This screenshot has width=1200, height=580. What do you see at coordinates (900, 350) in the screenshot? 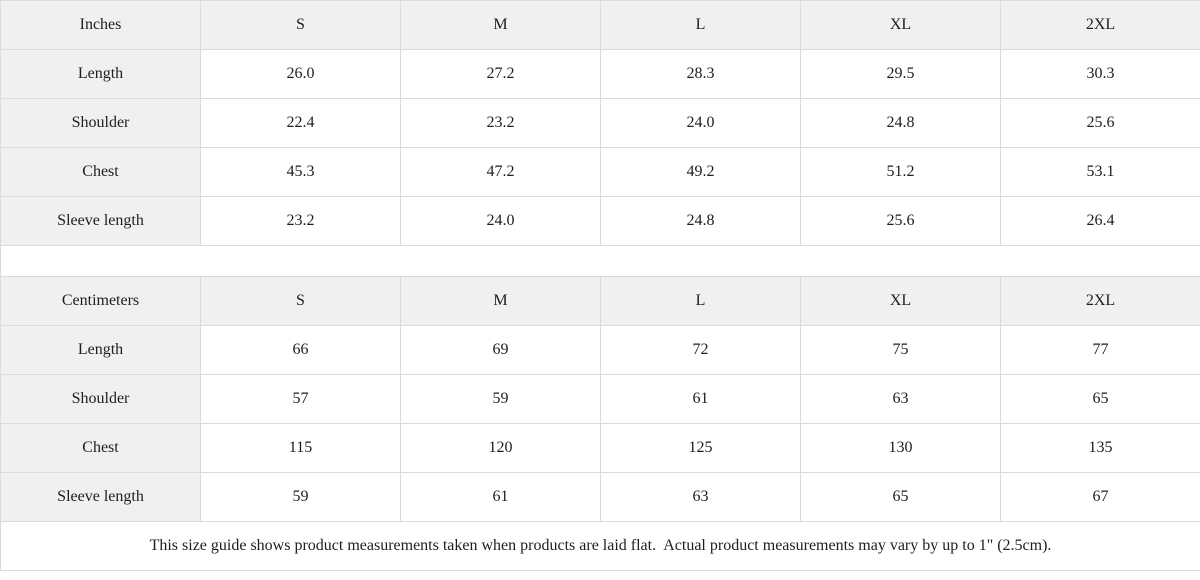
I see `measurement-cell: 75` at bounding box center [900, 350].